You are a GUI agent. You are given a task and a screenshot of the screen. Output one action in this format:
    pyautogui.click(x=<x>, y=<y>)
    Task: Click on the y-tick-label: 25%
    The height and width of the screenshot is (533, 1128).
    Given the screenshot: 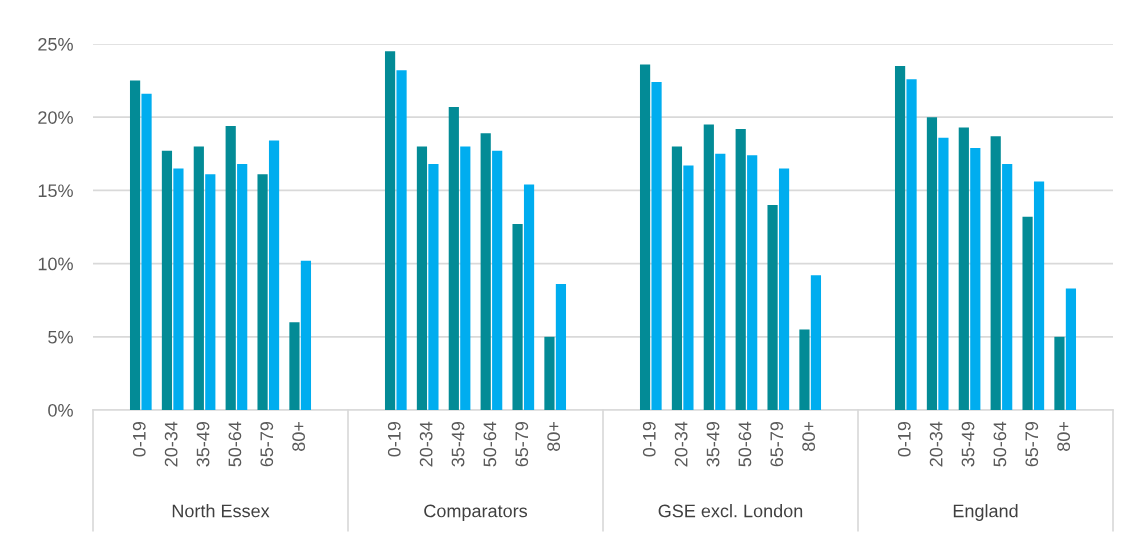 What is the action you would take?
    pyautogui.click(x=55, y=44)
    